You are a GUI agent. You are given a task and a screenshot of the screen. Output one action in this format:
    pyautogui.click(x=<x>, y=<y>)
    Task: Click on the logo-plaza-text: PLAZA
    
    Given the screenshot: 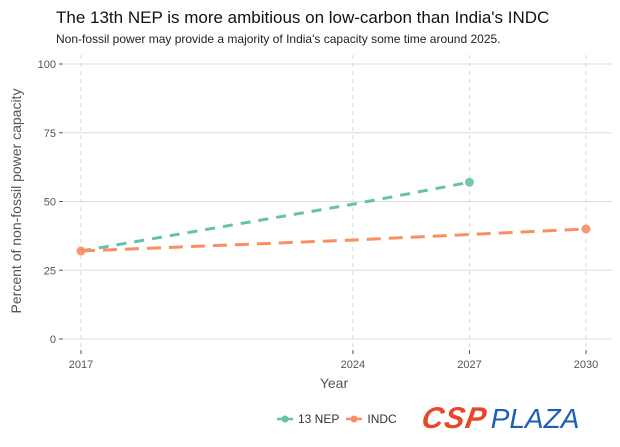 What is the action you would take?
    pyautogui.click(x=535, y=418)
    